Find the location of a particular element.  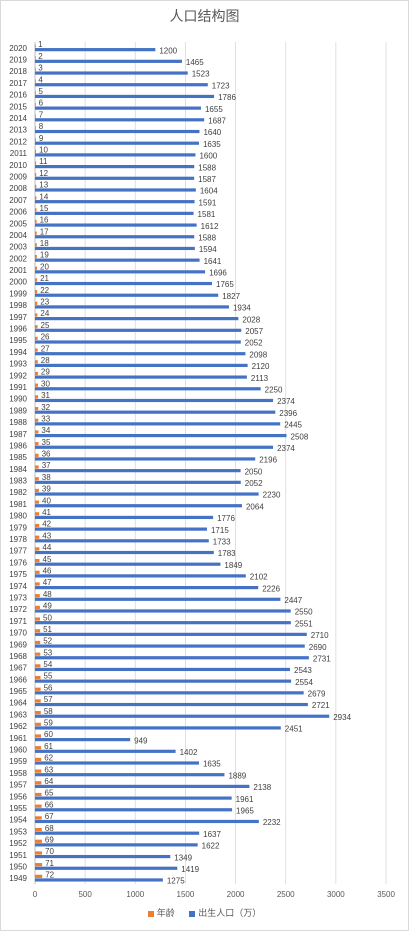

data-label-age: 55 is located at coordinates (48, 676).